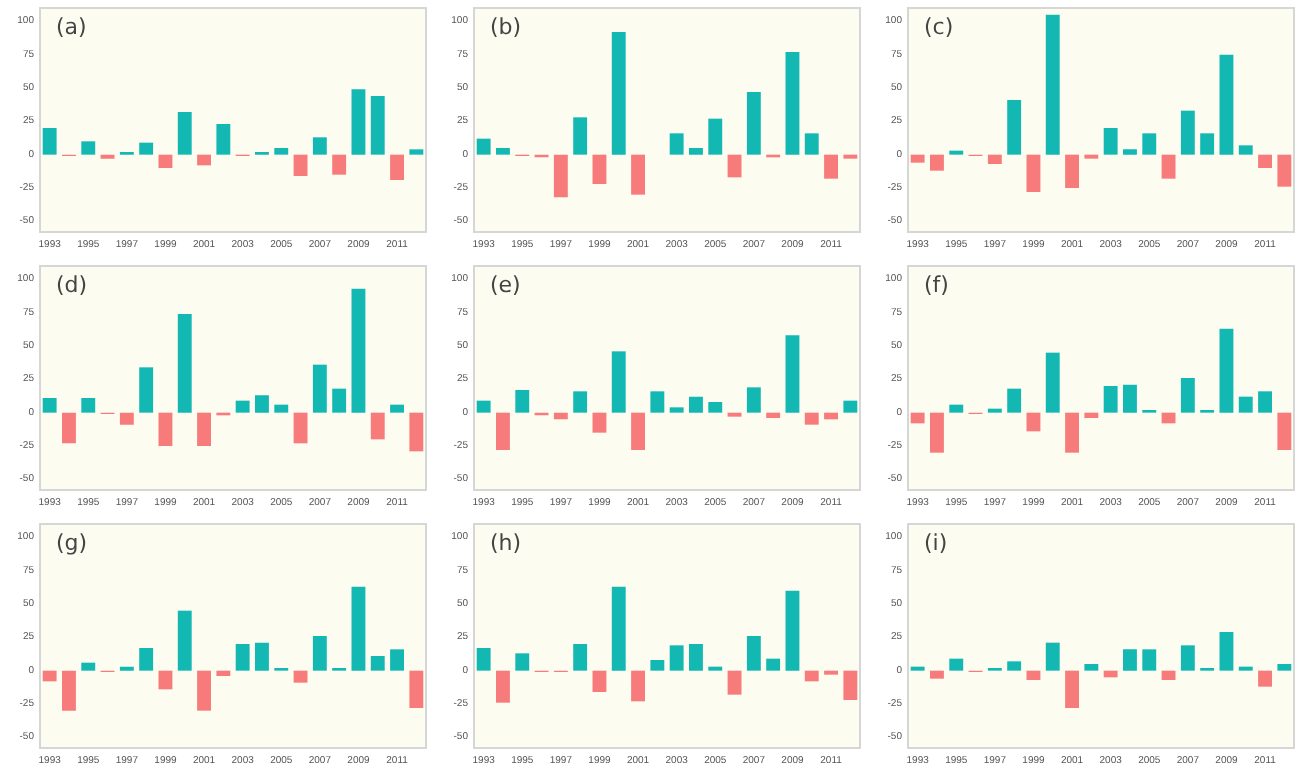 Image resolution: width=1304 pixels, height=776 pixels. I want to click on chart-title: (i), so click(936, 543).